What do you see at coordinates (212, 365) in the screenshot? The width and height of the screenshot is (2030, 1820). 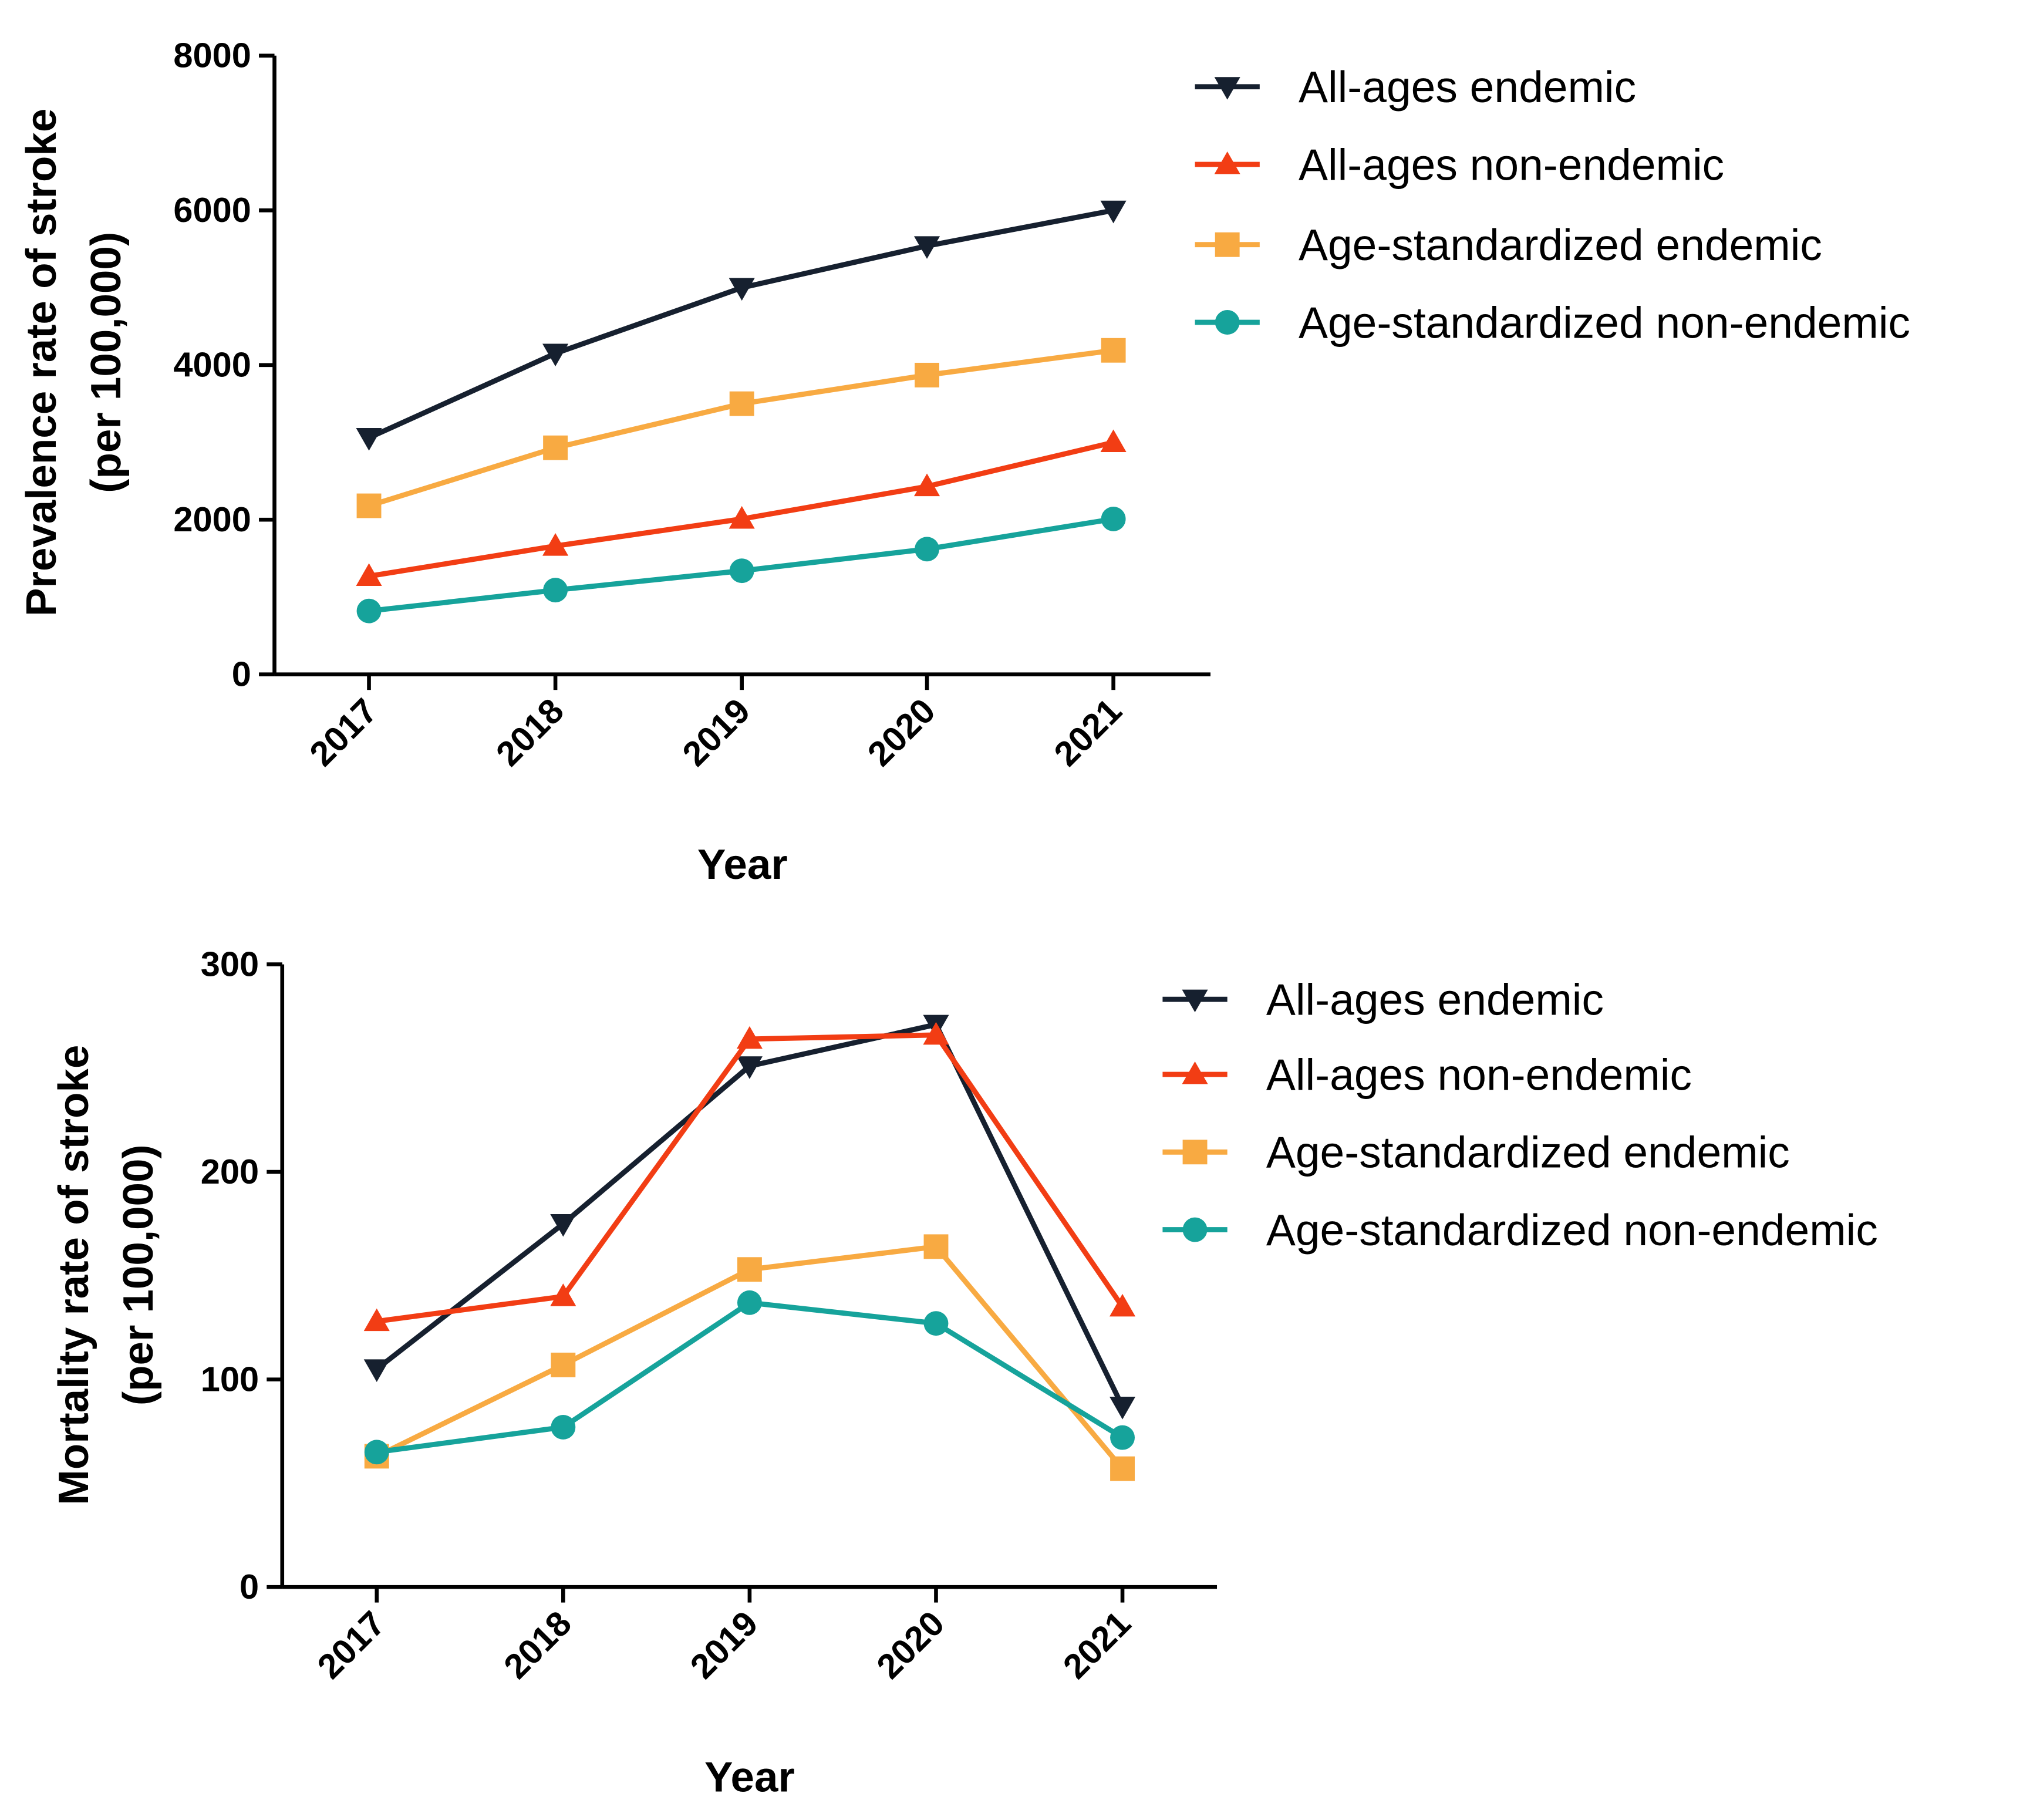 I see `y-tick-label: 4000` at bounding box center [212, 365].